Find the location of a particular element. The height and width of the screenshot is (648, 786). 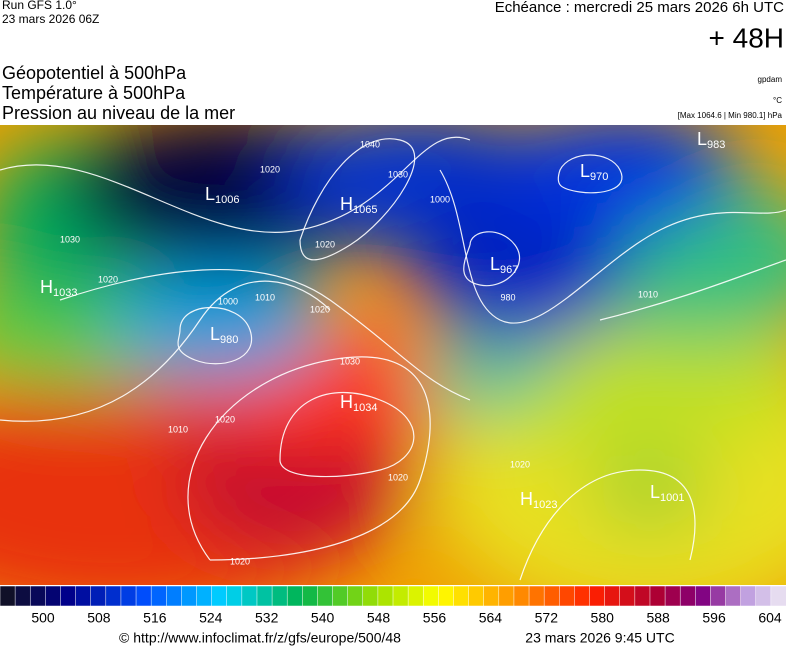

run-label: Run GFS 1.0° is located at coordinates (39, 6).